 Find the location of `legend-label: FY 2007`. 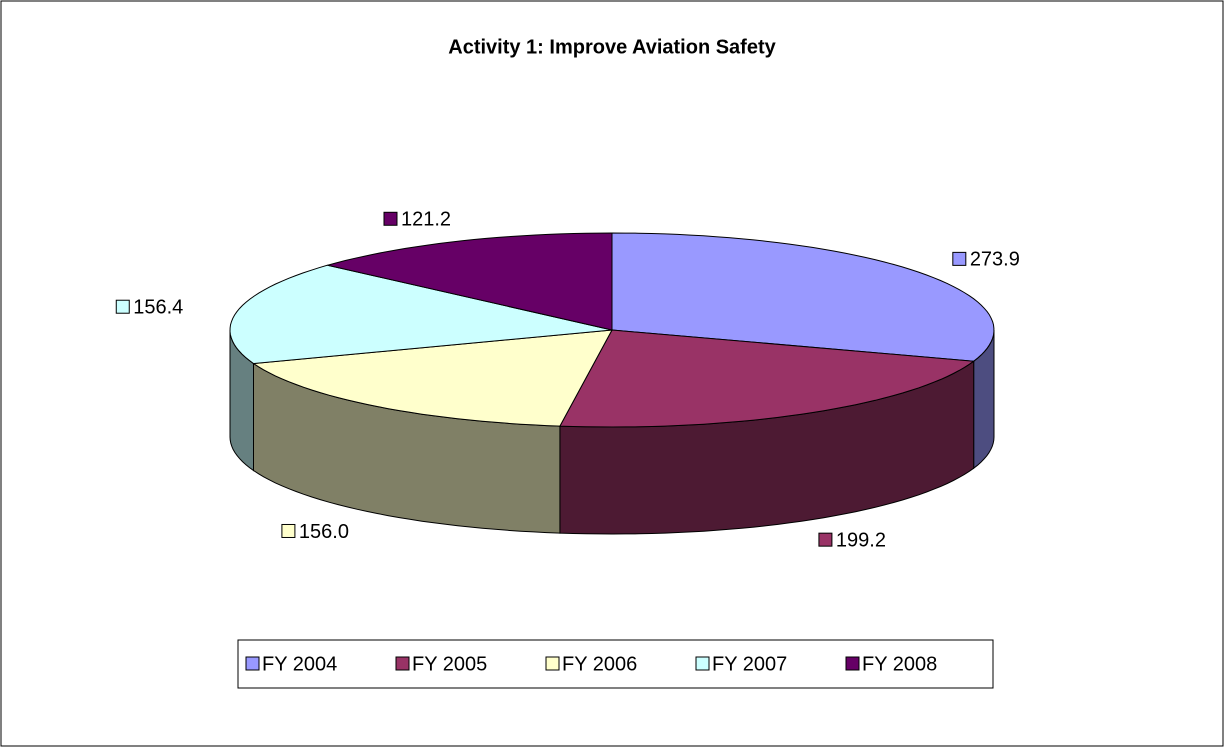

legend-label: FY 2007 is located at coordinates (749, 664).